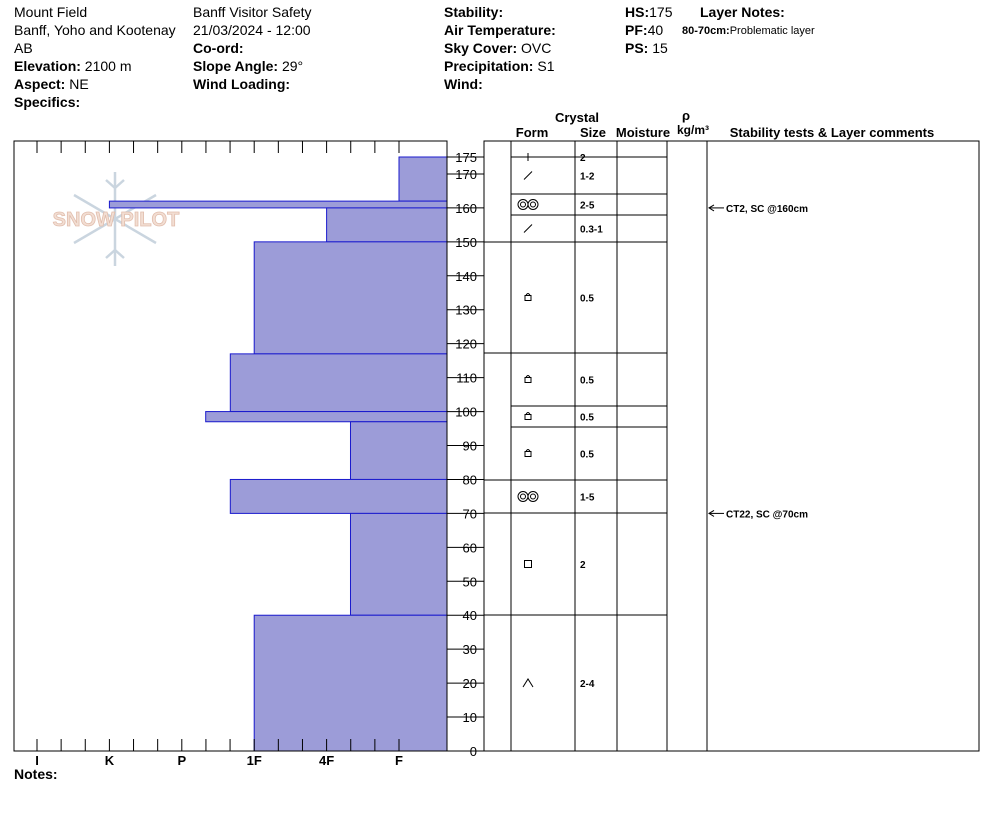  I want to click on svg-text: SNOW PILOT, so click(116, 220).